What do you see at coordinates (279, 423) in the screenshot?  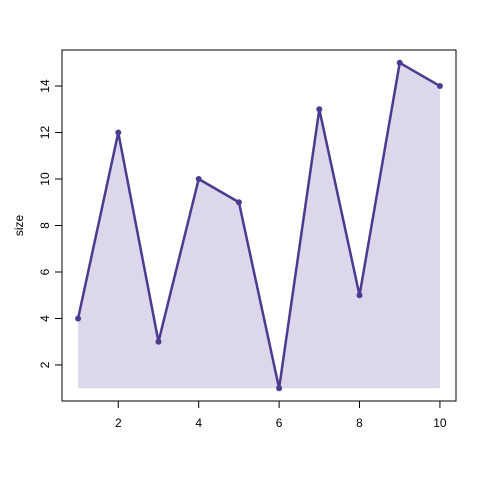 I see `x-tick-label: 6` at bounding box center [279, 423].